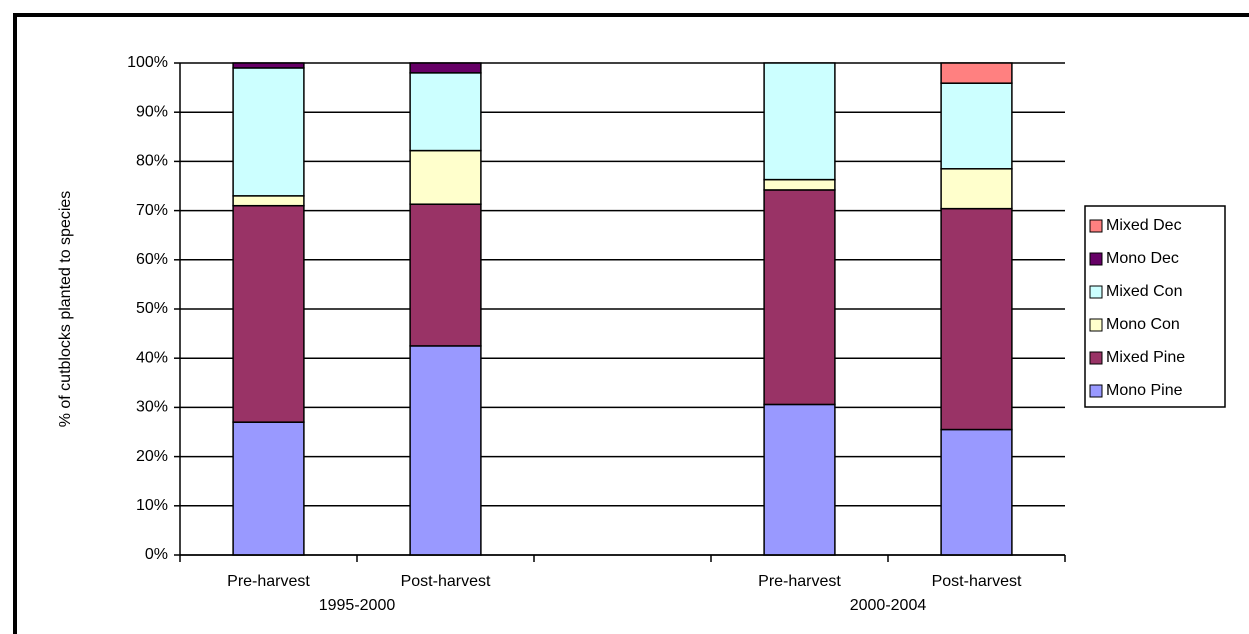 Image resolution: width=1249 pixels, height=634 pixels. Describe the element at coordinates (152, 357) in the screenshot. I see `y-tick-label: 40%` at that location.